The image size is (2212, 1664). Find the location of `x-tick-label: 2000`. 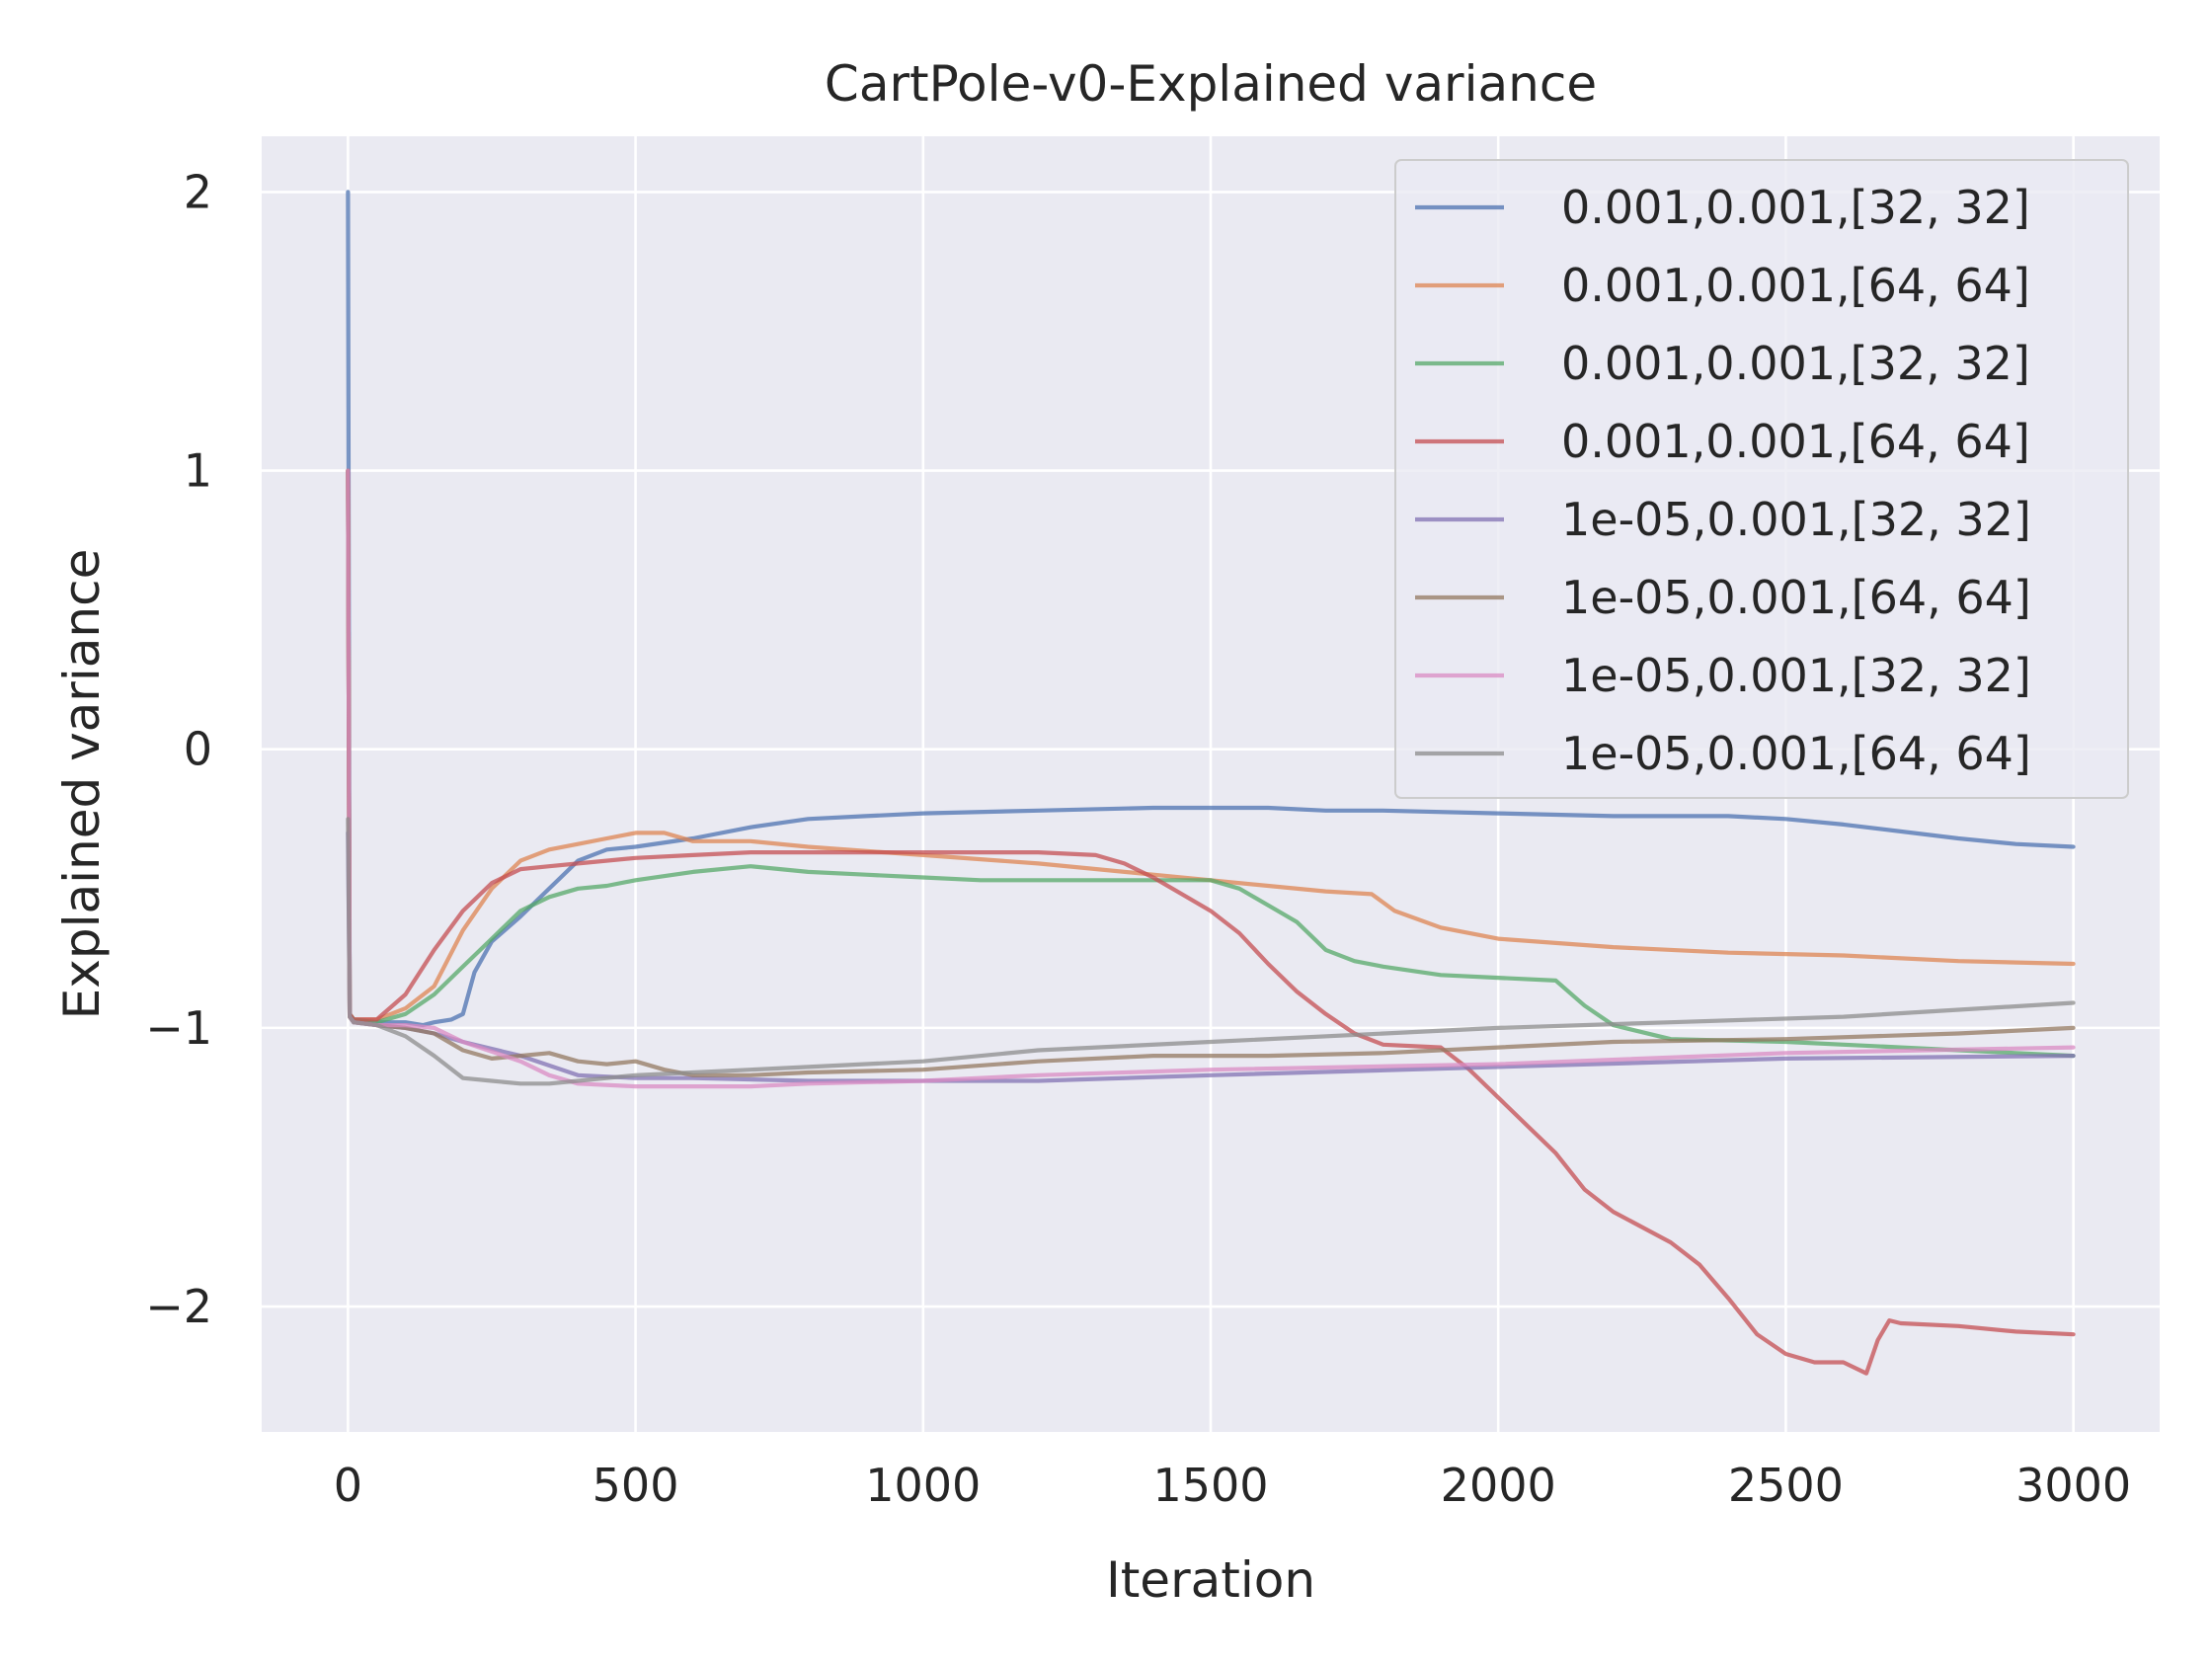

x-tick-label: 2000 is located at coordinates (1499, 1485).